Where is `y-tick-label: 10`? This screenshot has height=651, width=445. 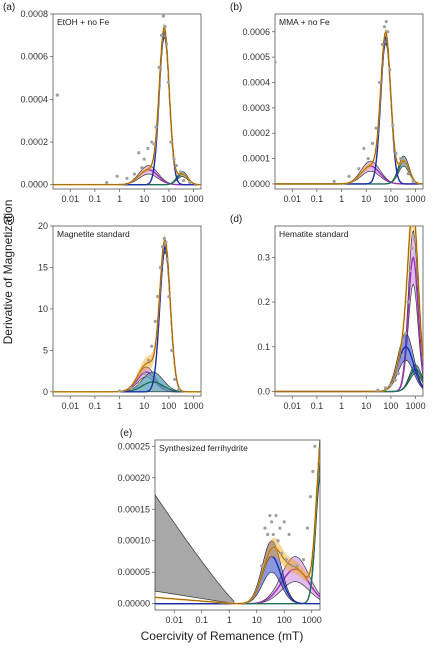
y-tick-label: 10 is located at coordinates (43, 309).